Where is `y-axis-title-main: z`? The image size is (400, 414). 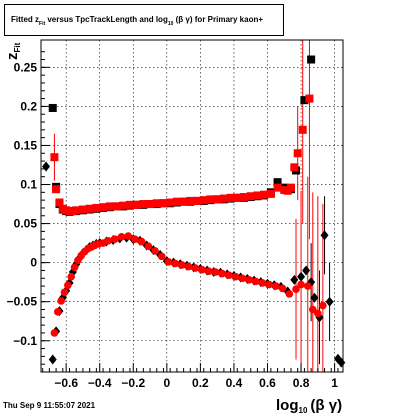 y-axis-title-main: z is located at coordinates (12, 57).